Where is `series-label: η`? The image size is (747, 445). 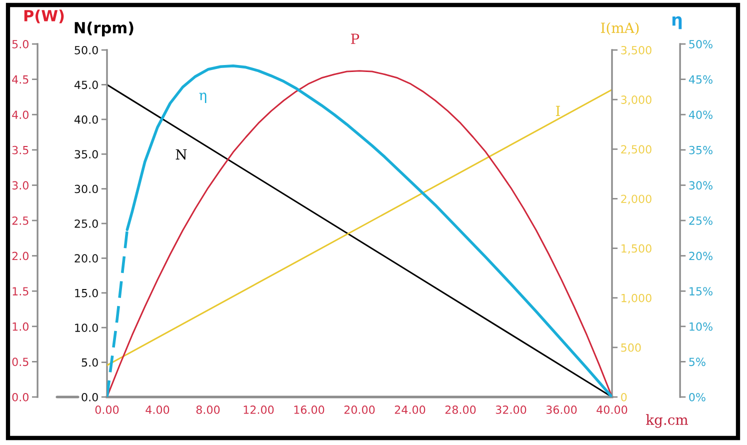
series-label: η is located at coordinates (202, 97).